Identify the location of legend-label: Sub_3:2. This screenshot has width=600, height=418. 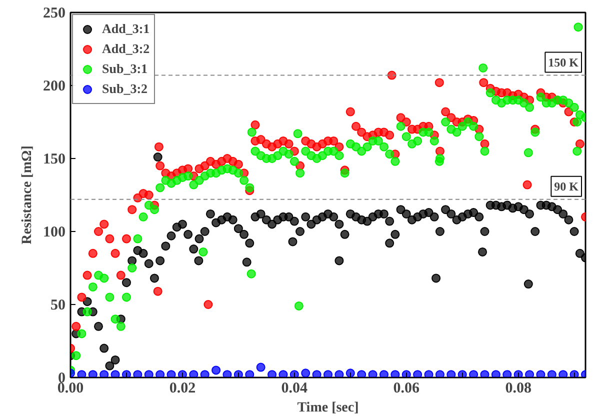
(125, 89).